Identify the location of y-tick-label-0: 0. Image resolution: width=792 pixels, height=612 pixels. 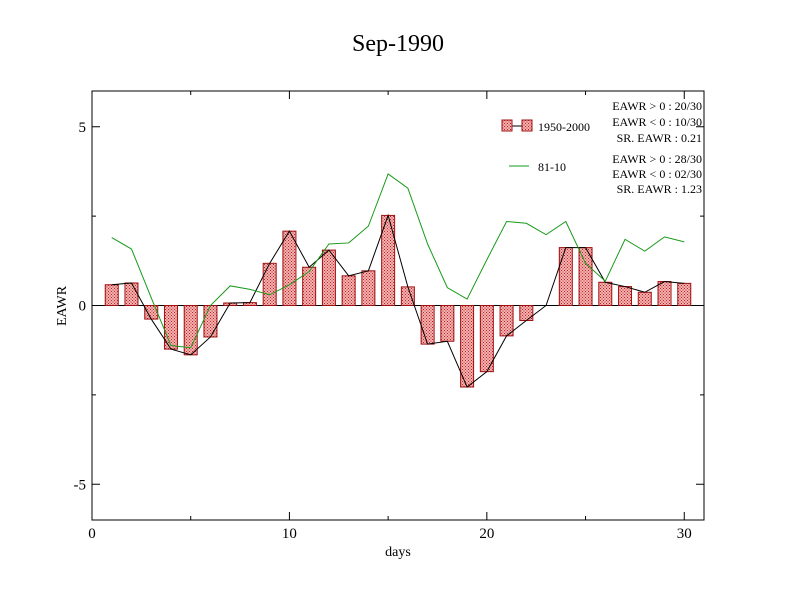
(83, 307).